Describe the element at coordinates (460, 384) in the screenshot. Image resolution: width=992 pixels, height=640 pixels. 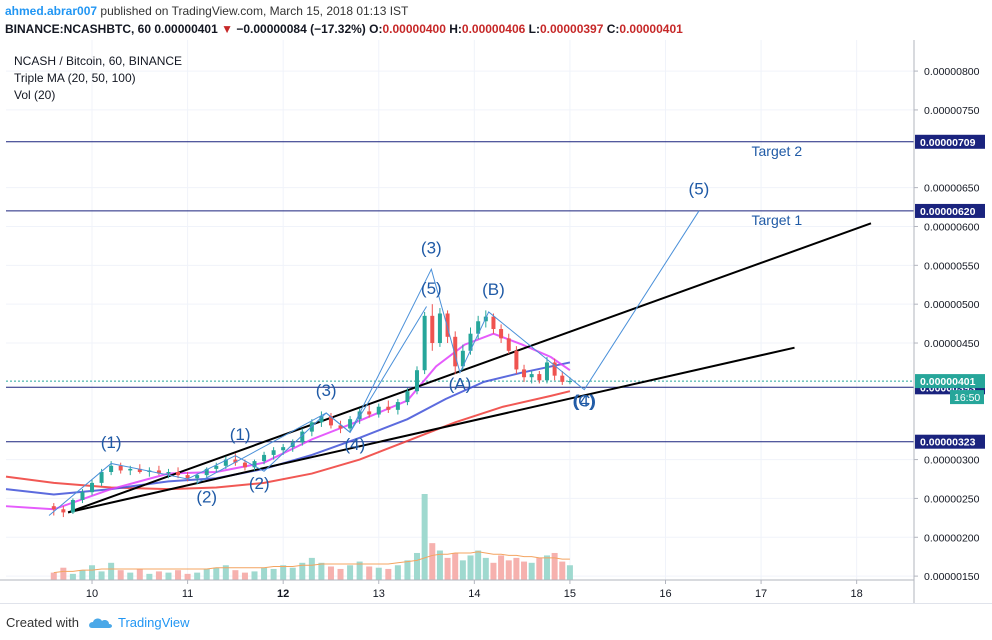
I see `wave-label: (A)` at that location.